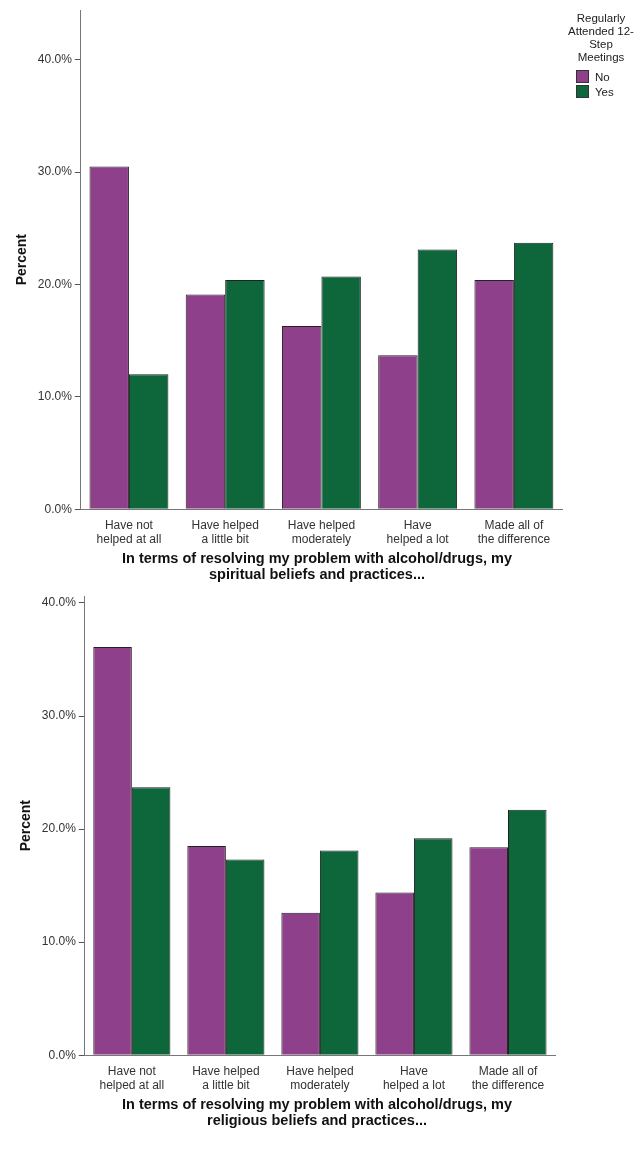 This screenshot has width=634, height=1159. Describe the element at coordinates (602, 76) in the screenshot. I see `legend-label: No` at that location.